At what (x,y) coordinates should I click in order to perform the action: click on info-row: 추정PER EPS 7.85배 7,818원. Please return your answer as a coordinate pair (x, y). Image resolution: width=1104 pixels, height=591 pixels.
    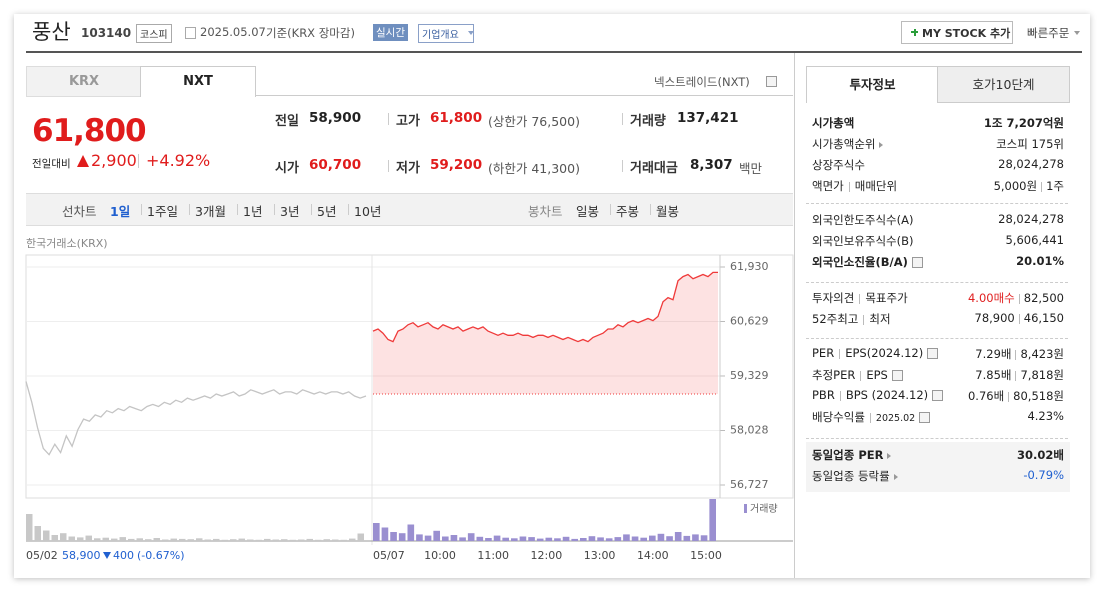
    Looking at the image, I should click on (938, 377).